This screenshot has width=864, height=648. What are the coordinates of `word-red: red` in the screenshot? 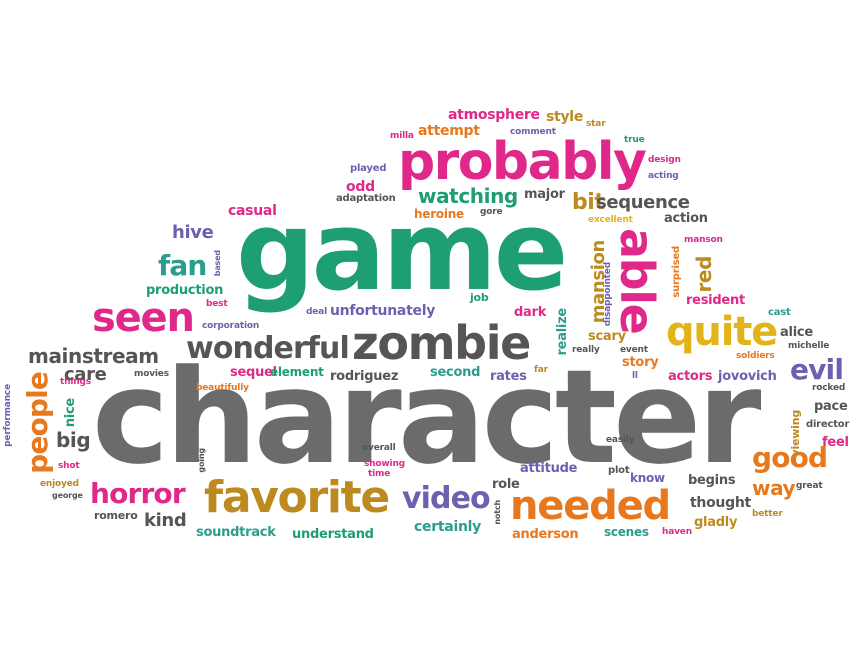 It's located at (704, 274).